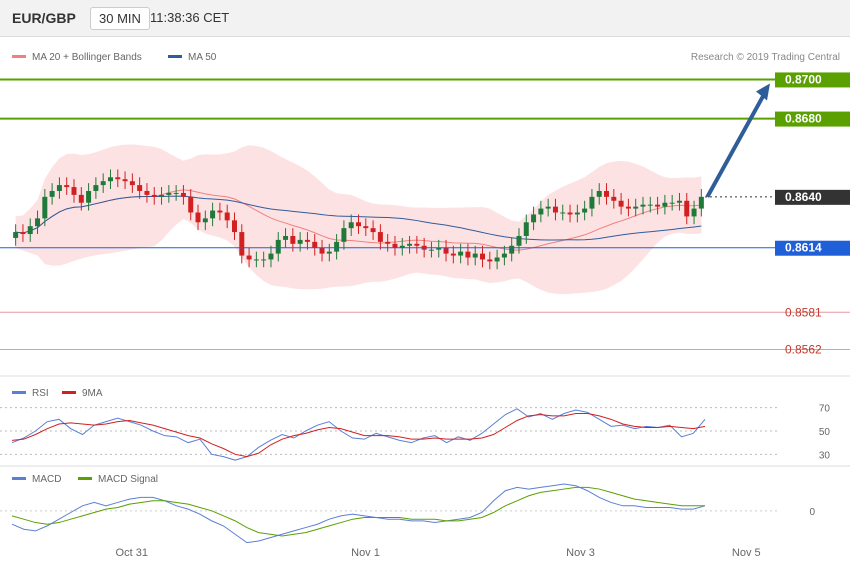 The width and height of the screenshot is (850, 576). What do you see at coordinates (825, 432) in the screenshot?
I see `rsi-tick-label: 50` at bounding box center [825, 432].